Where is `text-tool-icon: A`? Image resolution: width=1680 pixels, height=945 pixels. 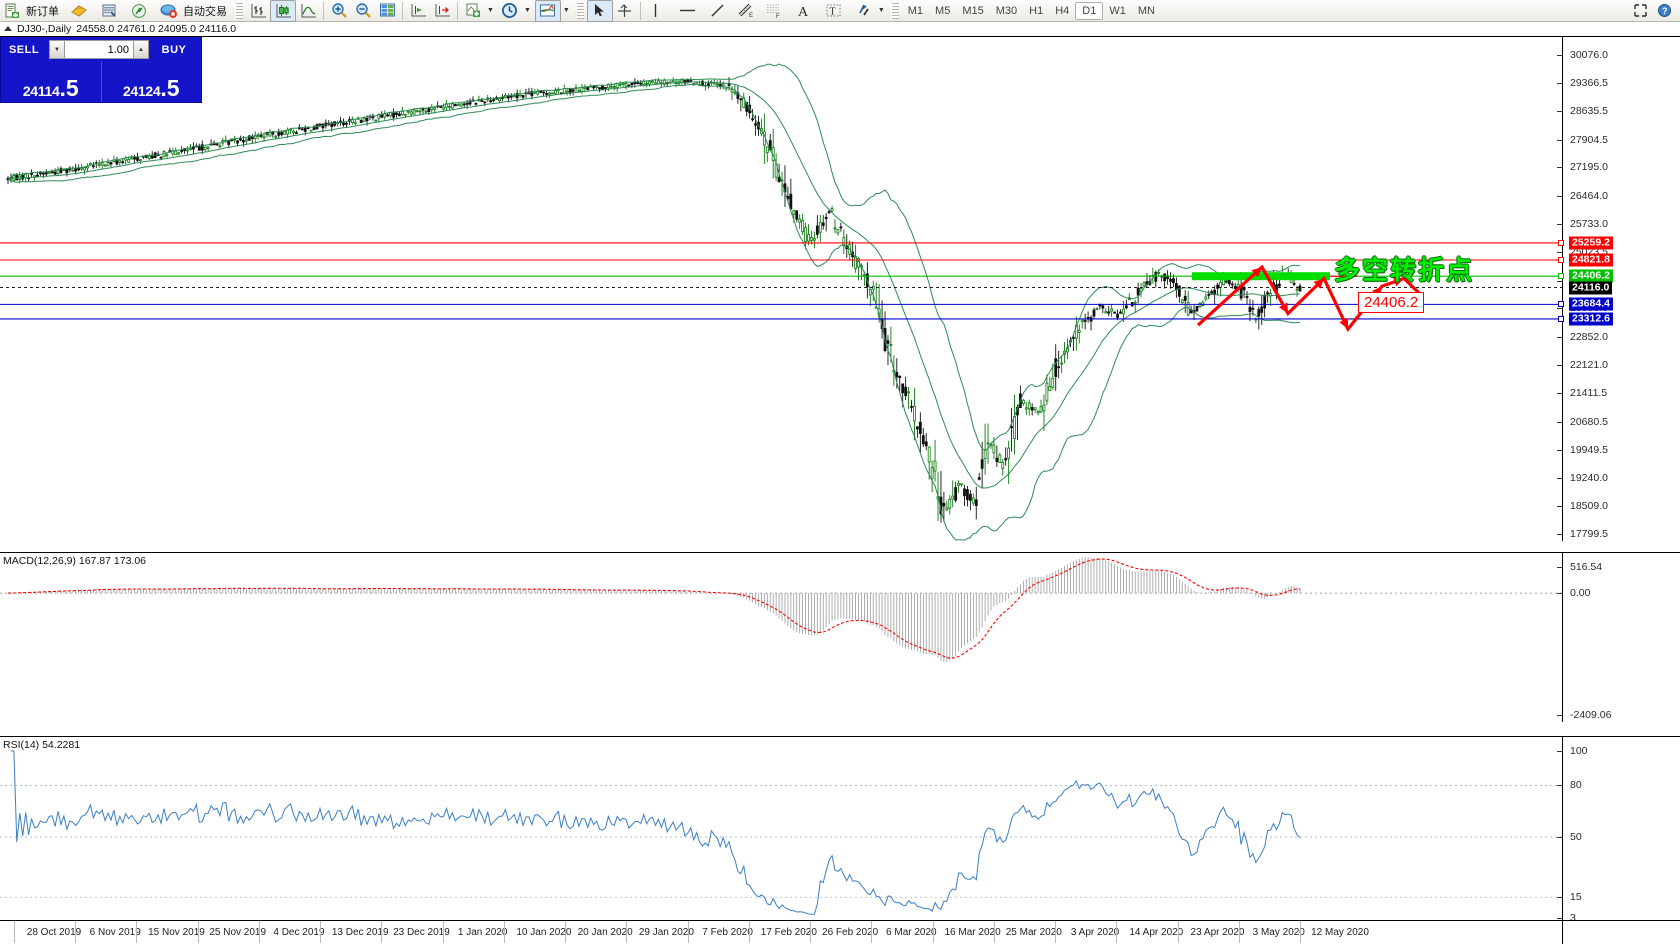 text-tool-icon: A is located at coordinates (804, 11).